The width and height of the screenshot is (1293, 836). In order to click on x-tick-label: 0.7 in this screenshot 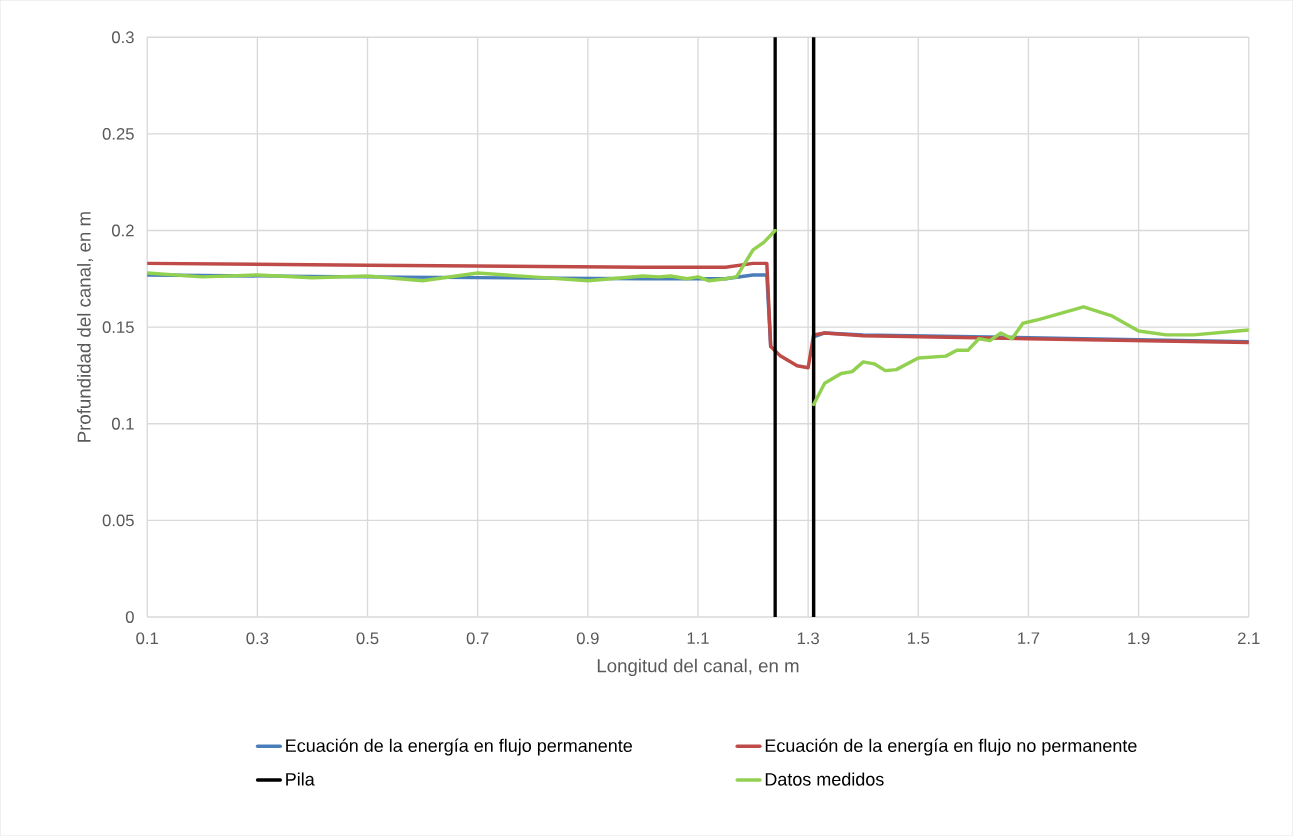, I will do `click(477, 638)`.